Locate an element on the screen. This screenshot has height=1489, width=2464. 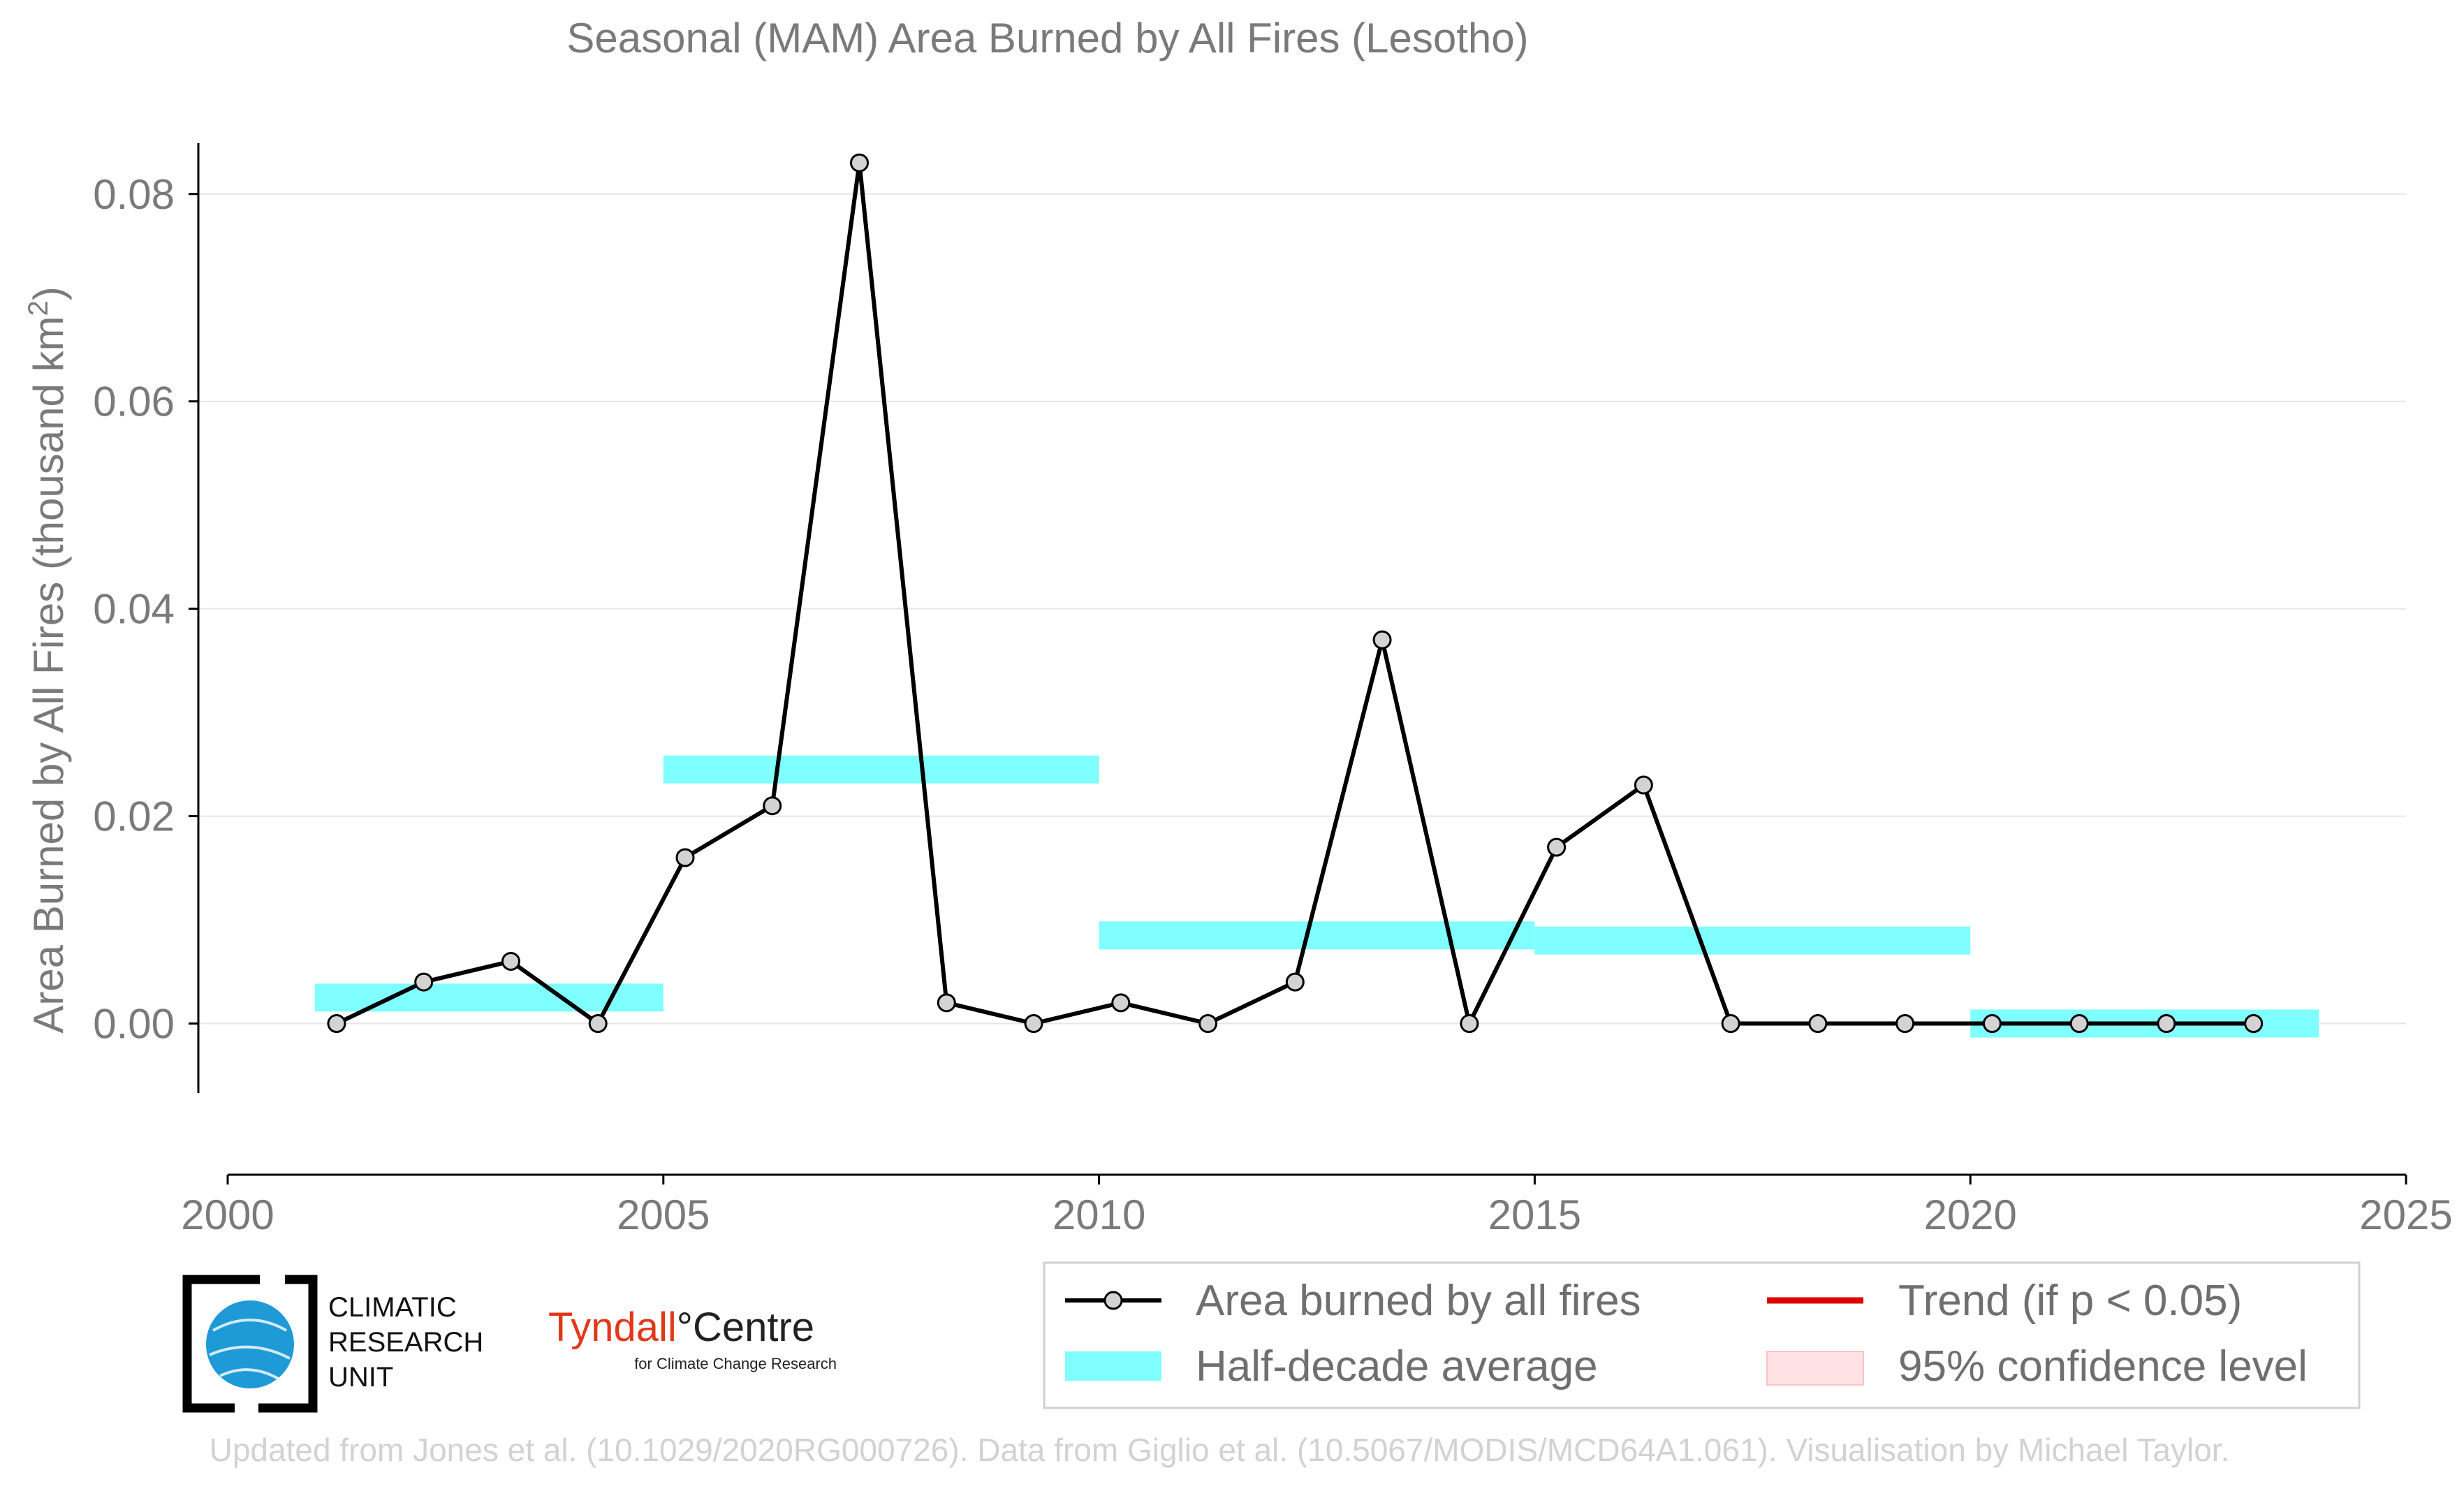
cru-globe-icon is located at coordinates (250, 1344).